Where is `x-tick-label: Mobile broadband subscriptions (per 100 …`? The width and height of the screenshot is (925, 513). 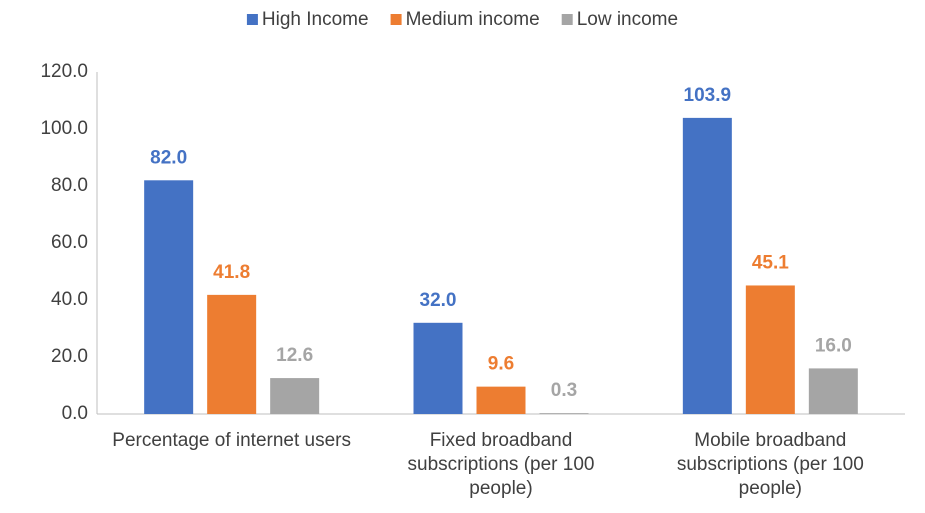
x-tick-label: Mobile broadband subscriptions (per 100 … is located at coordinates (770, 464).